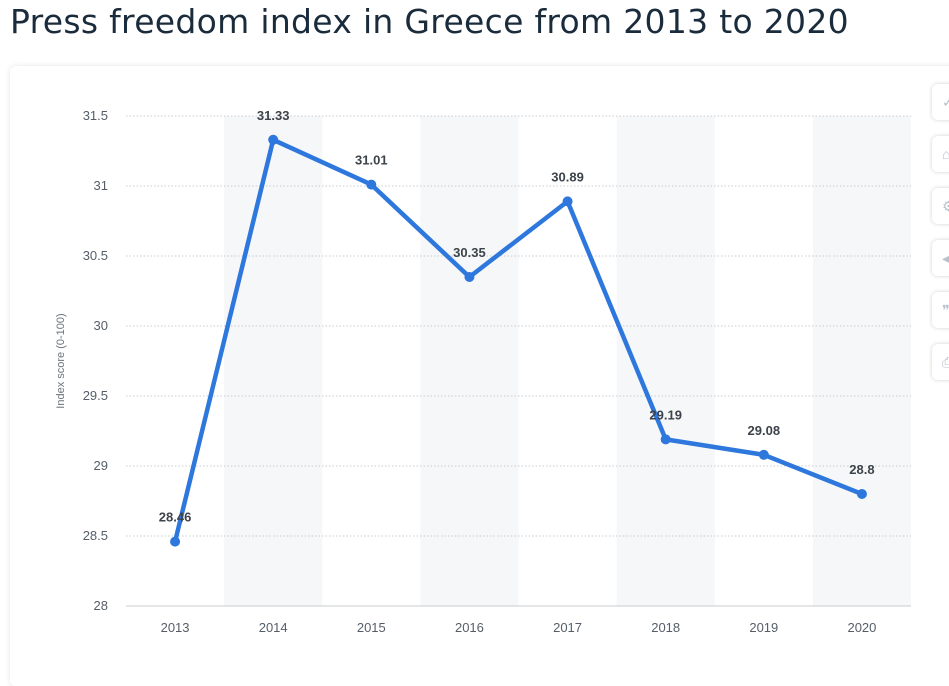 This screenshot has width=949, height=686. Describe the element at coordinates (940, 102) in the screenshot. I see `star-button: ✓` at that location.